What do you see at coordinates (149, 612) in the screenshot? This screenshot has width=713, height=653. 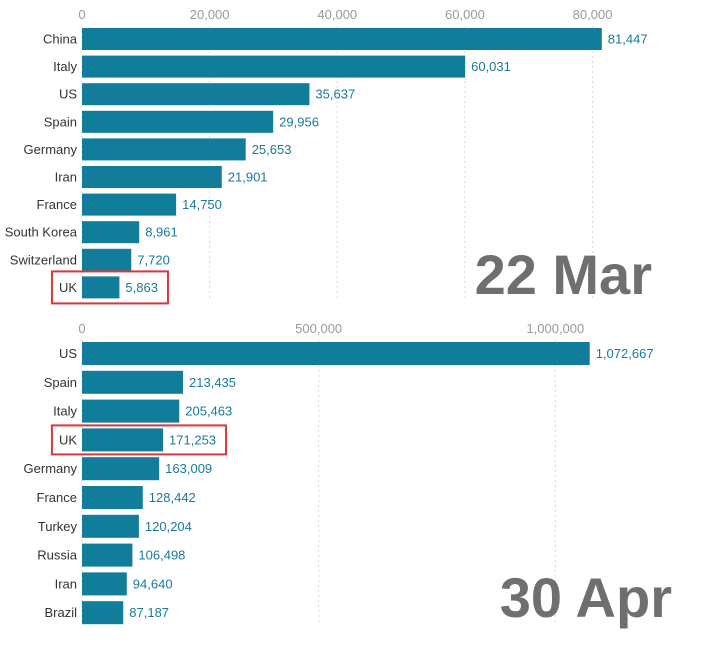 I see `value-label: 87,187` at bounding box center [149, 612].